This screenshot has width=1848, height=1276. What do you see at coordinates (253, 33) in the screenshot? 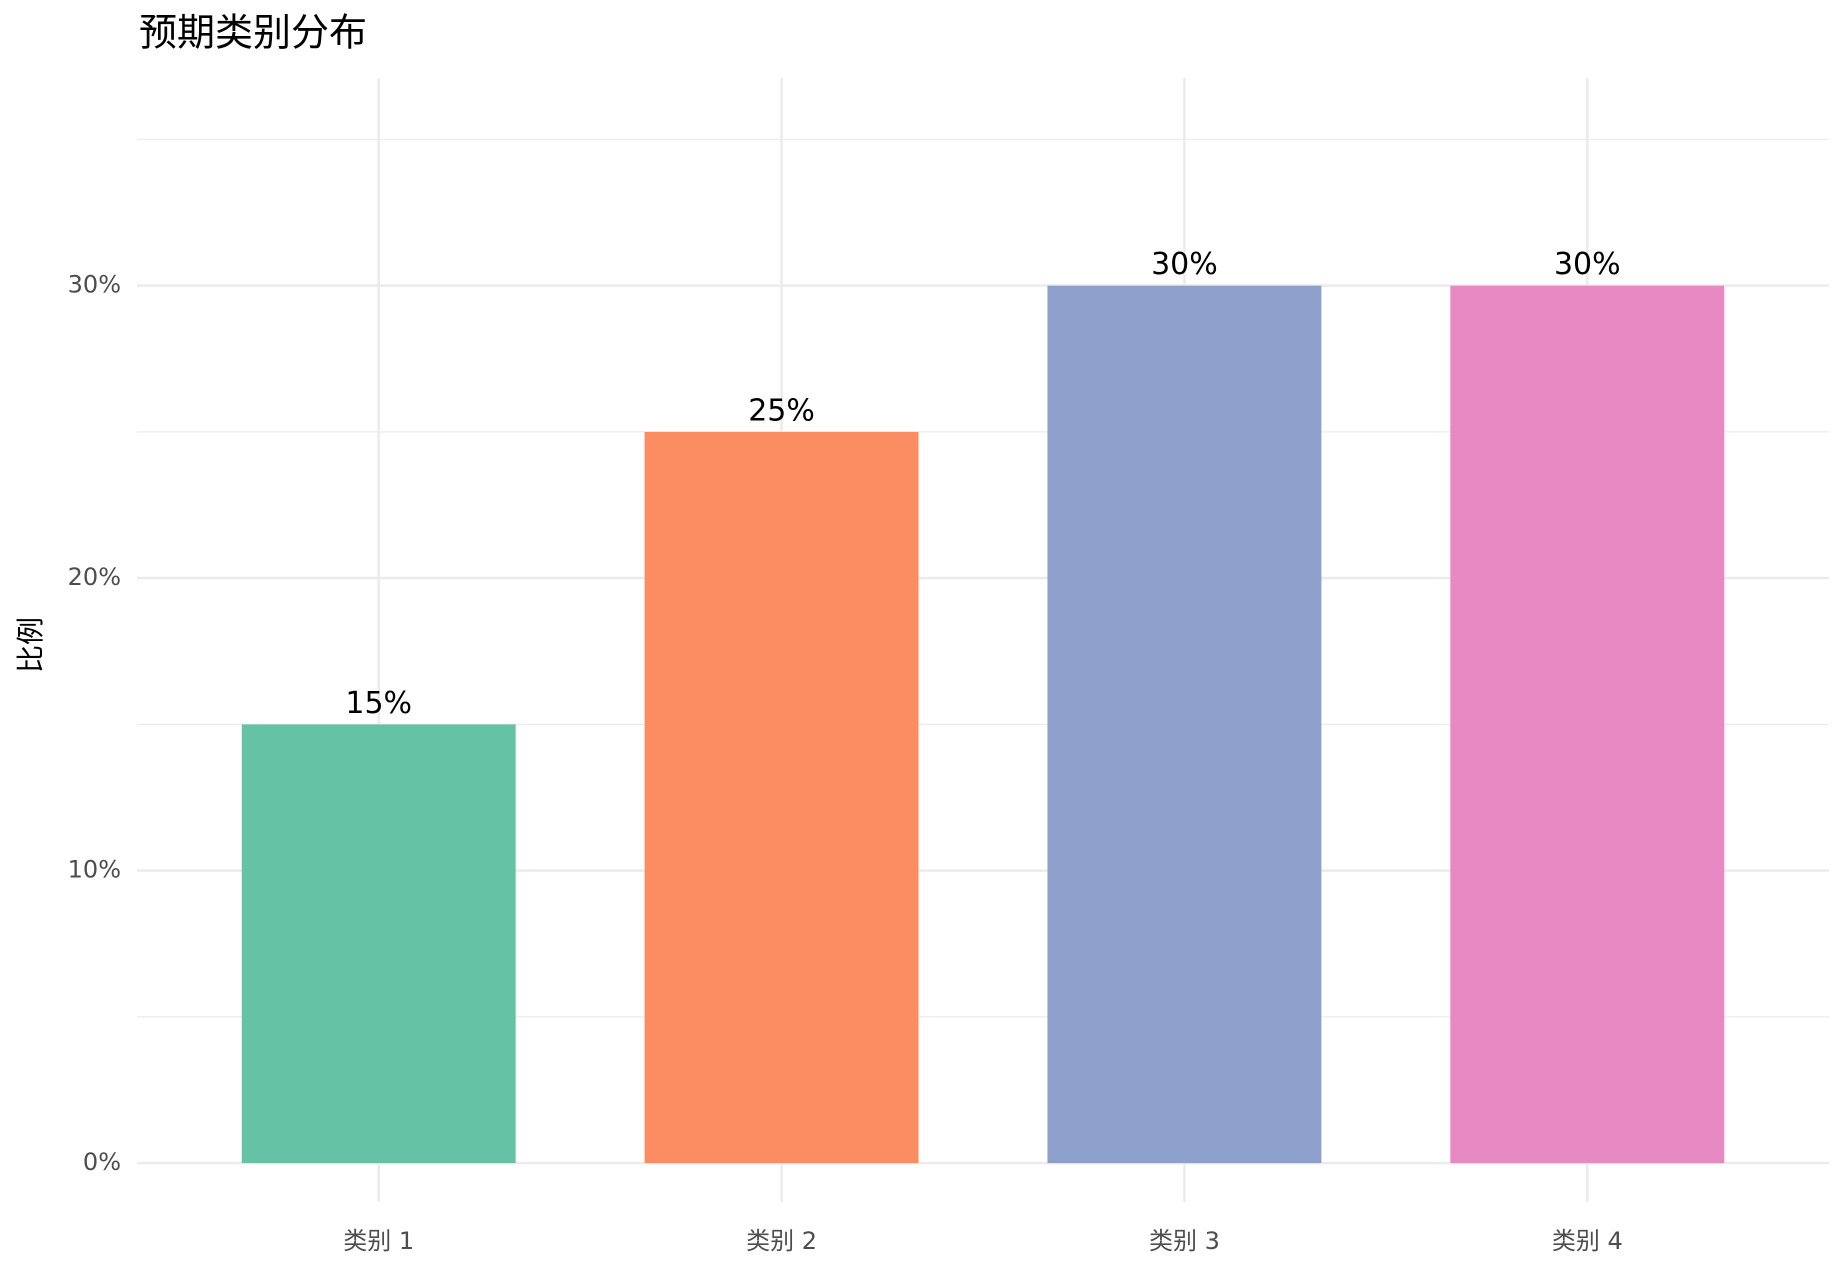
I see `chart-title: 预期类别分布` at bounding box center [253, 33].